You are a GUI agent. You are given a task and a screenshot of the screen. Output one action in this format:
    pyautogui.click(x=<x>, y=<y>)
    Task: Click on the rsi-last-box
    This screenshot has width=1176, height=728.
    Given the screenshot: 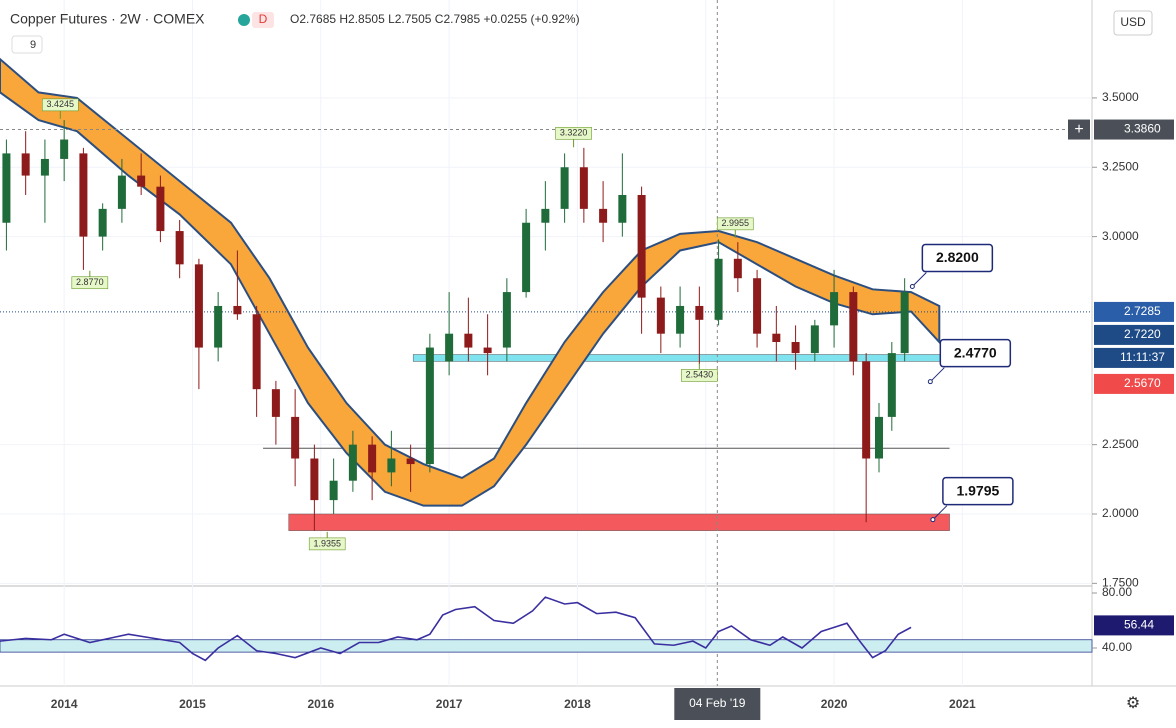 What is the action you would take?
    pyautogui.click(x=1134, y=625)
    